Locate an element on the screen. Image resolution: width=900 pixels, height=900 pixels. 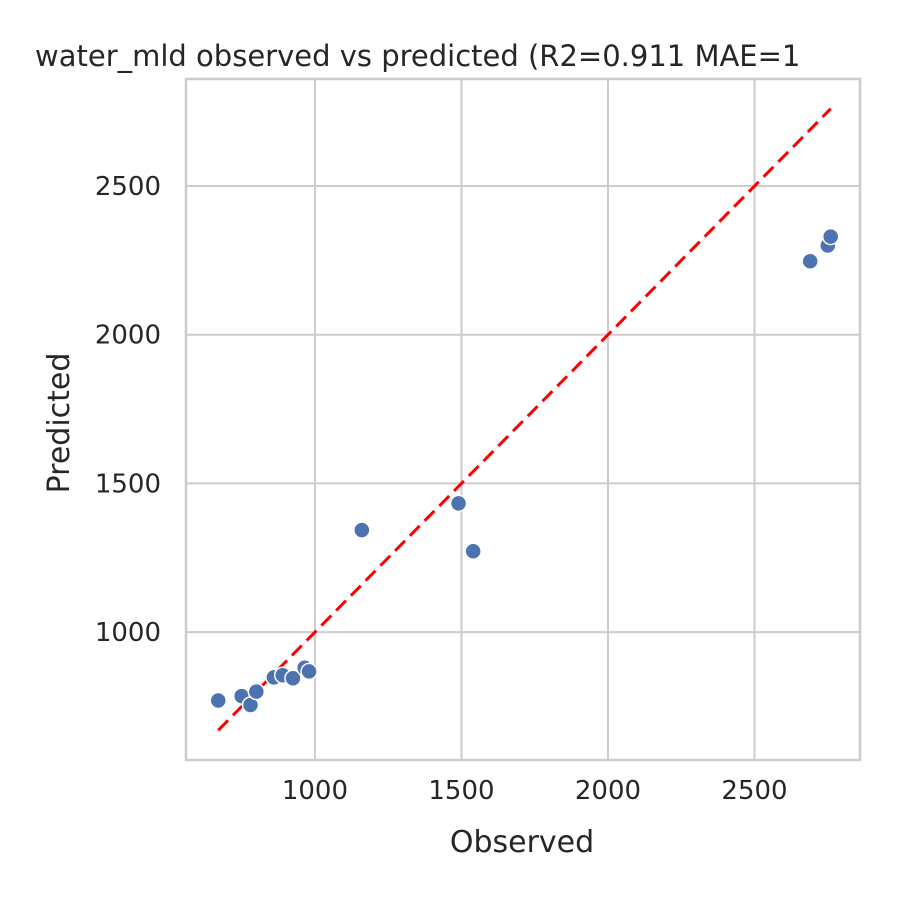
y-tick-label: 2000 is located at coordinates (128, 336).